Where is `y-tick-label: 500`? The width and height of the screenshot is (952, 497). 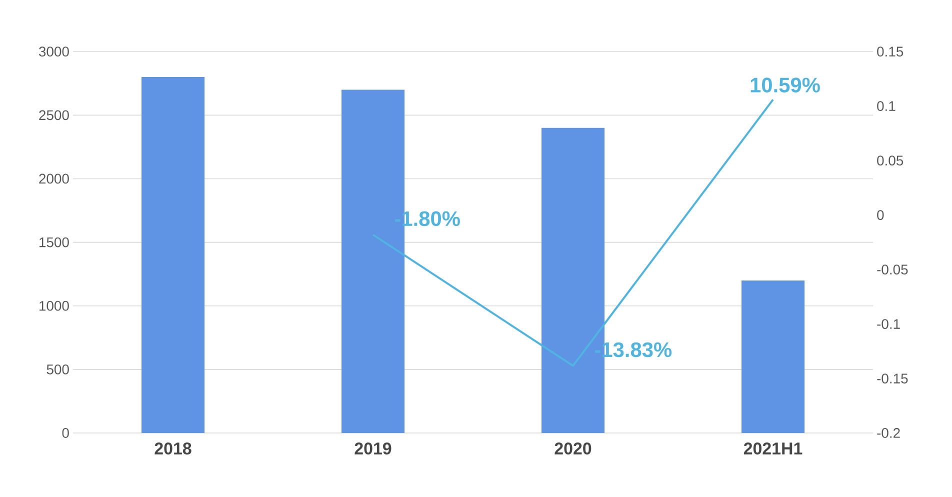 y-tick-label: 500 is located at coordinates (57, 369).